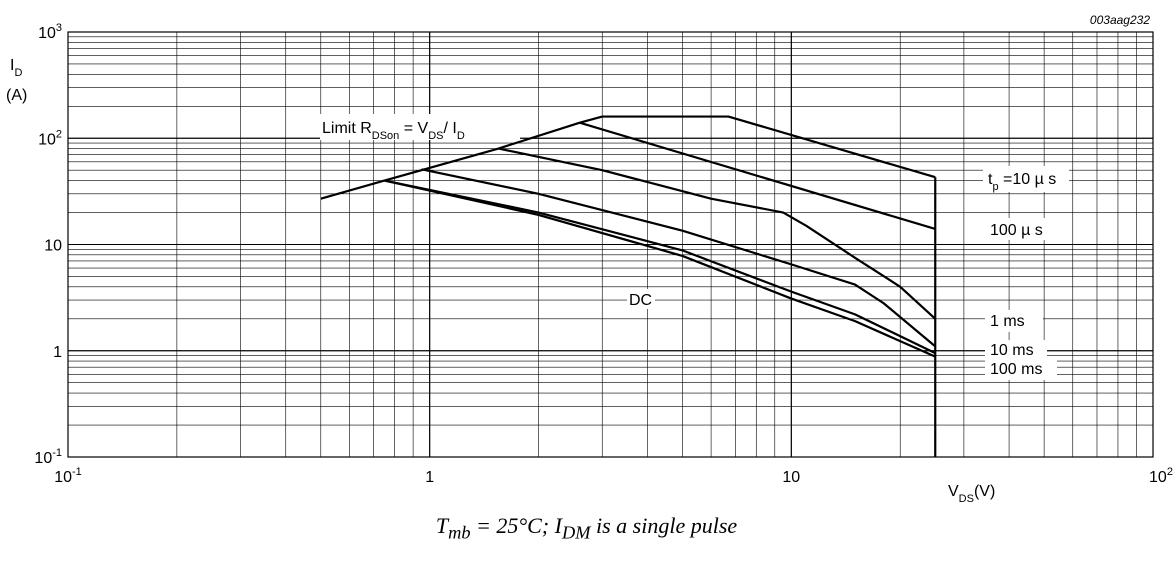 The height and width of the screenshot is (572, 1173). I want to click on y-tick-label: 10³, so click(50, 32).